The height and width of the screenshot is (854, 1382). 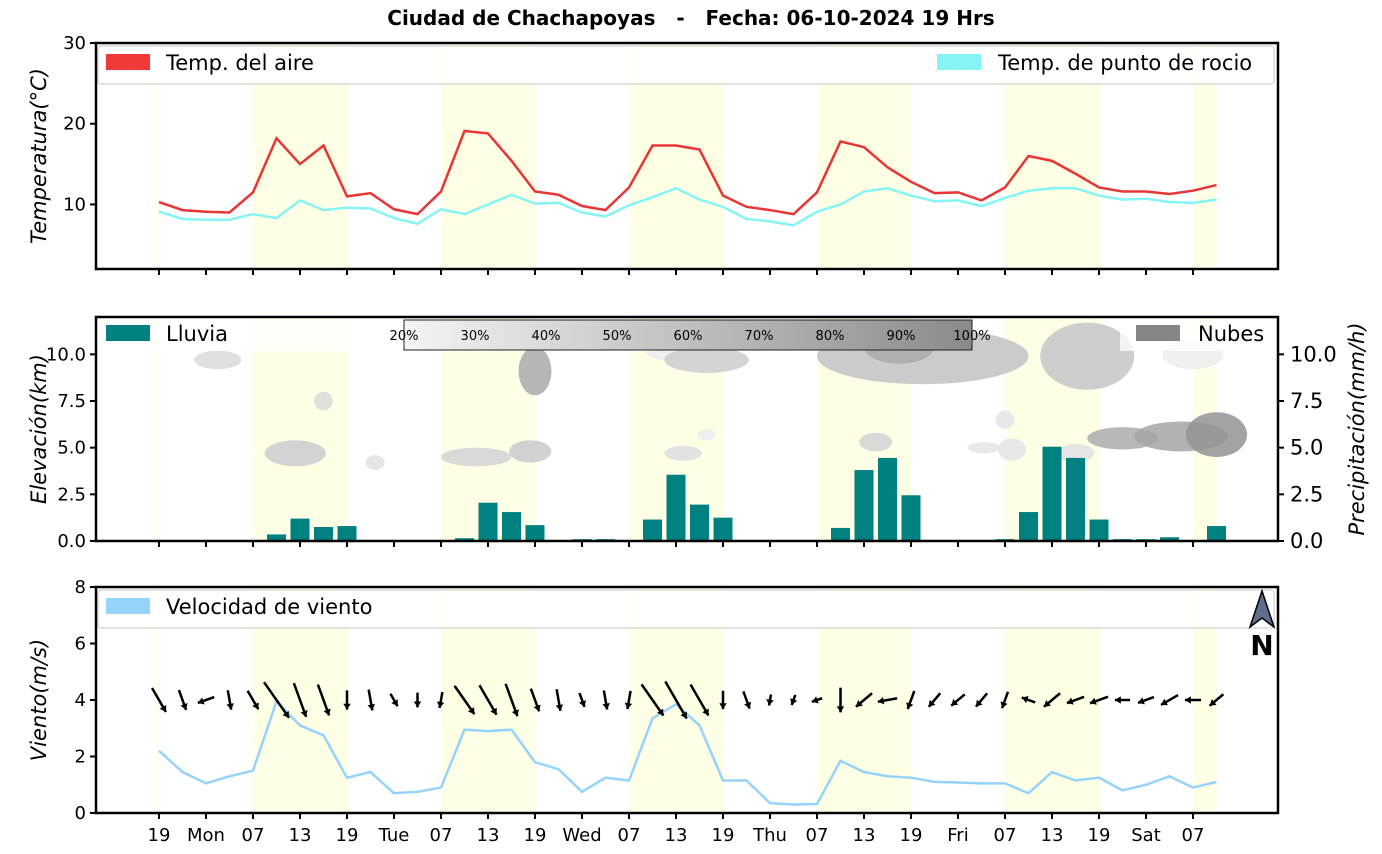 I want to click on cloud-scale-label: 100%, so click(x=971, y=336).